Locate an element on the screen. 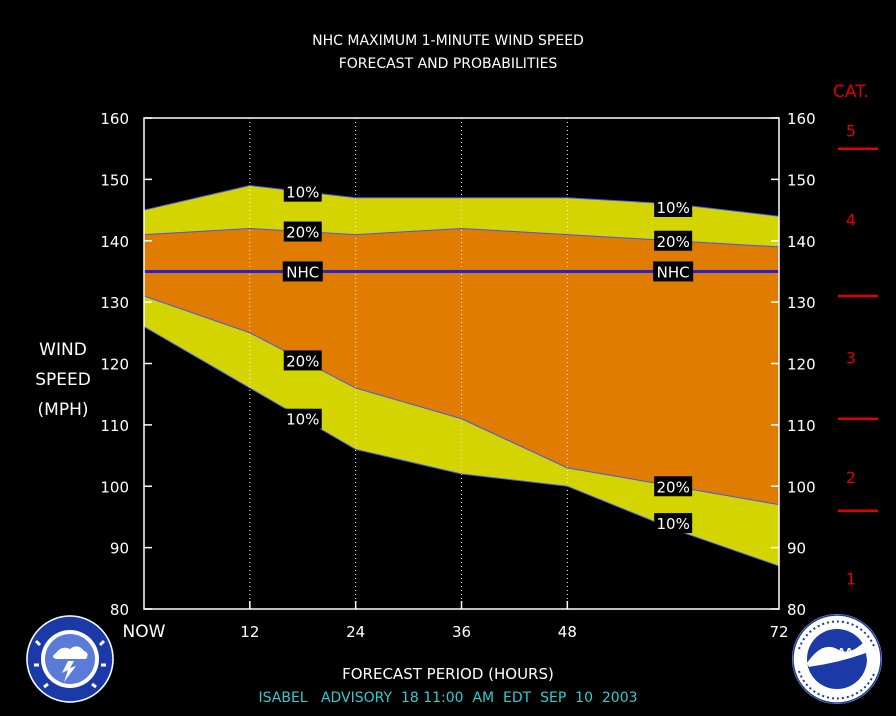 The width and height of the screenshot is (896, 716). y-tick-label-right-120: 120 is located at coordinates (801, 365).